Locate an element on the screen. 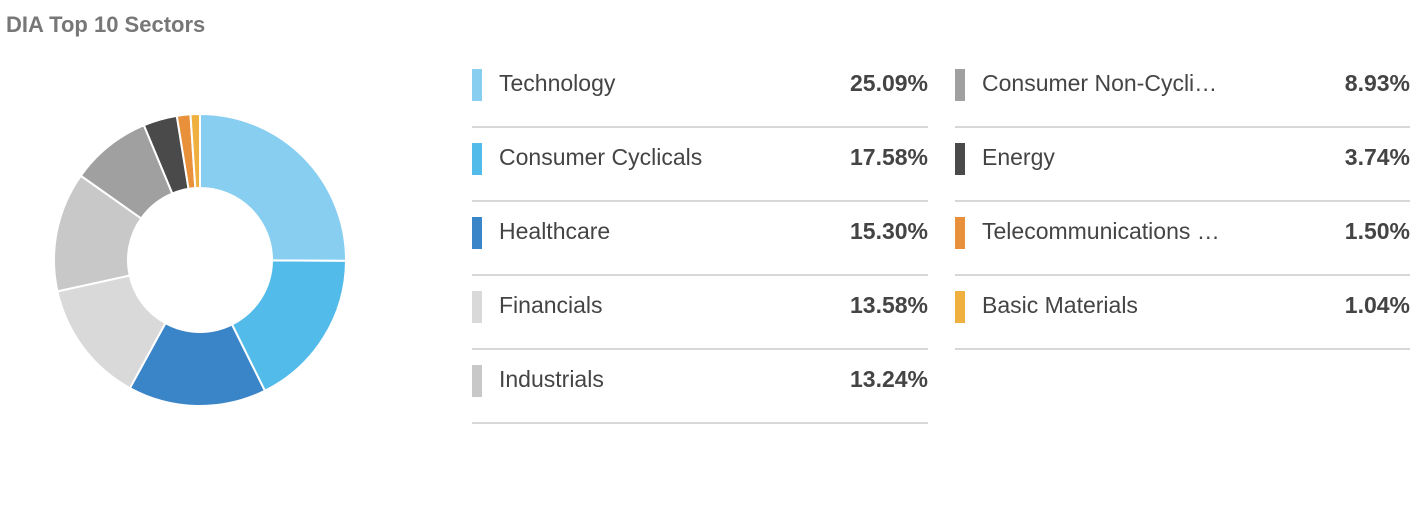 This screenshot has width=1416, height=530. legend-label: Basic Materials is located at coordinates (1060, 305).